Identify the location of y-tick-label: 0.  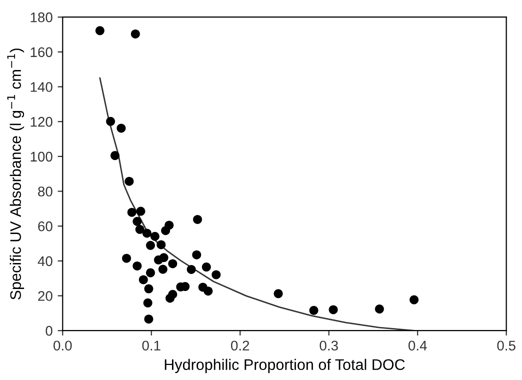
(49, 331).